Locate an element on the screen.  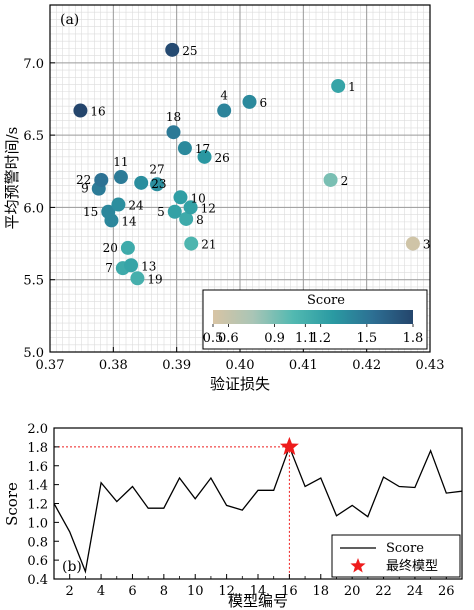
y-tick-label-b: 1.4 is located at coordinates (37, 486).